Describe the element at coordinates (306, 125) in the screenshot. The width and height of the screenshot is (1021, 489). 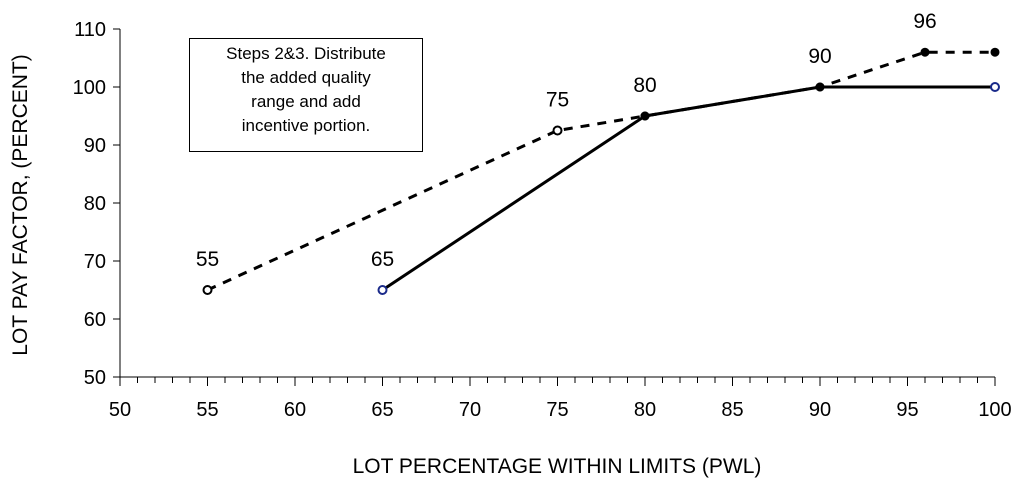
I see `annotation-line-4: incentive portion.` at that location.